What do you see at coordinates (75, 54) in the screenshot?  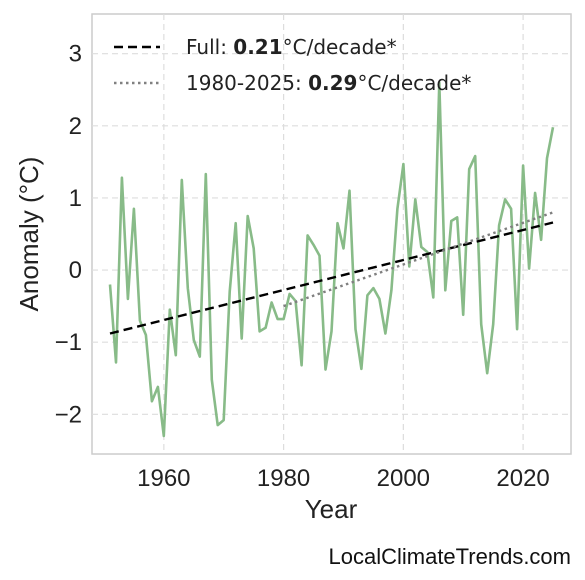 I see `y-tick-label: 3` at bounding box center [75, 54].